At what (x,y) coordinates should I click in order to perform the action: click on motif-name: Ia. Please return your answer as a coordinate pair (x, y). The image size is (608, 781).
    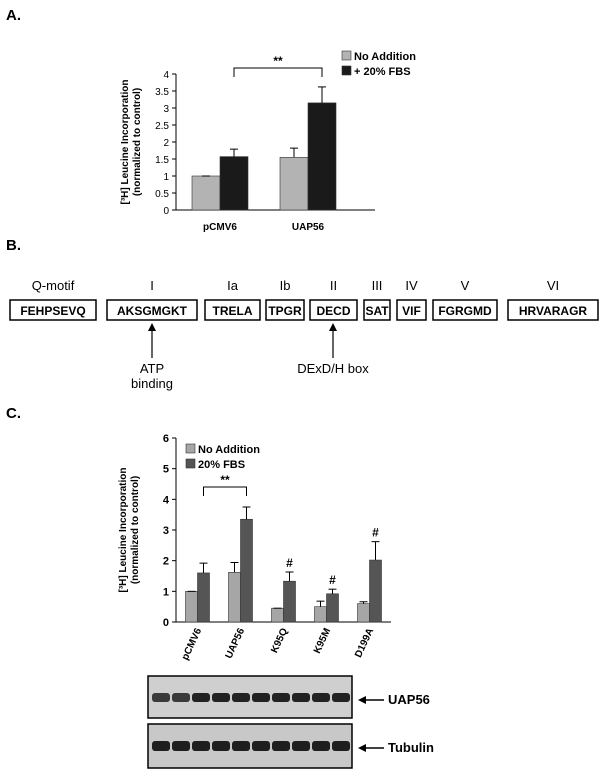
    Looking at the image, I should click on (233, 285).